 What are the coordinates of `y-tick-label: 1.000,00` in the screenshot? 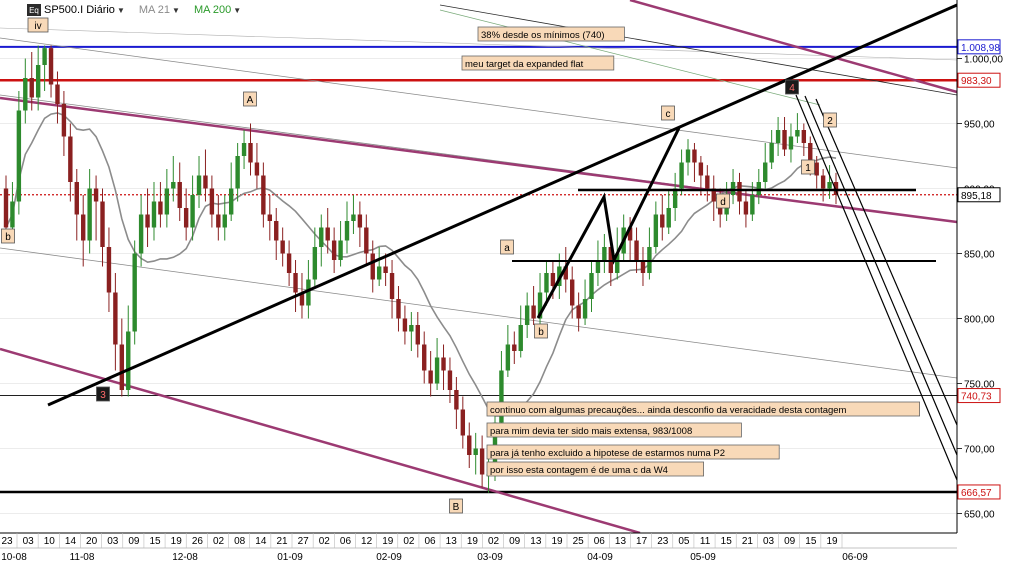 It's located at (983, 60).